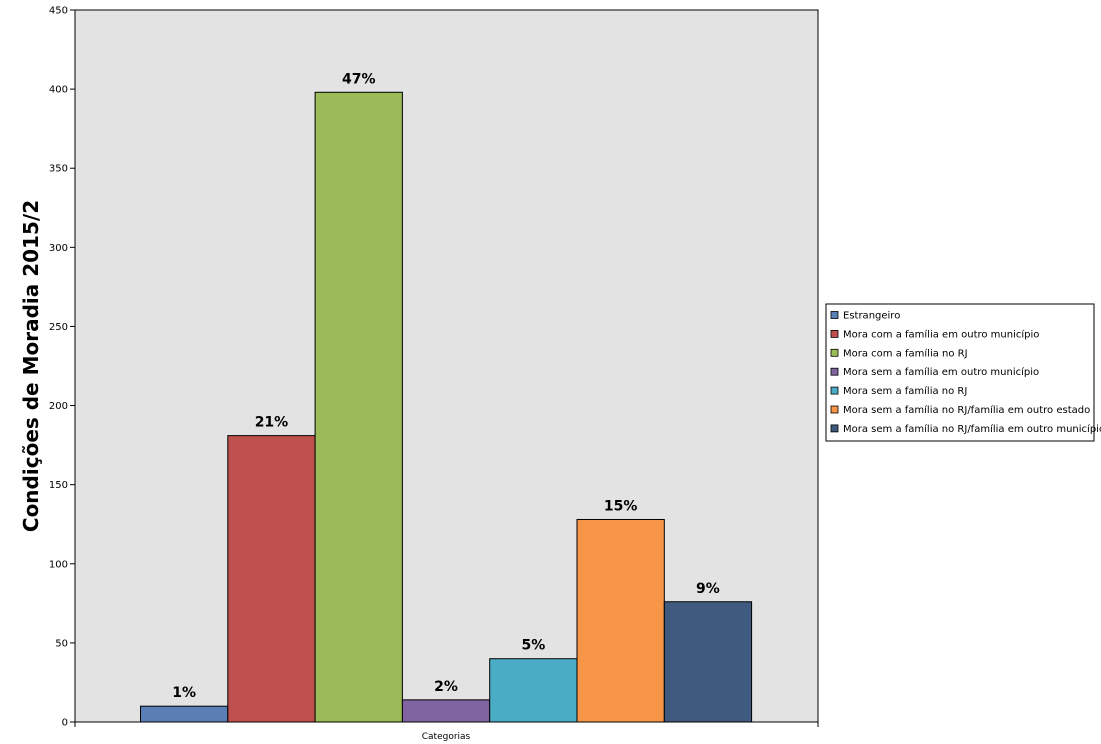  I want to click on legend-entry: Estrangeiro, so click(871, 316).